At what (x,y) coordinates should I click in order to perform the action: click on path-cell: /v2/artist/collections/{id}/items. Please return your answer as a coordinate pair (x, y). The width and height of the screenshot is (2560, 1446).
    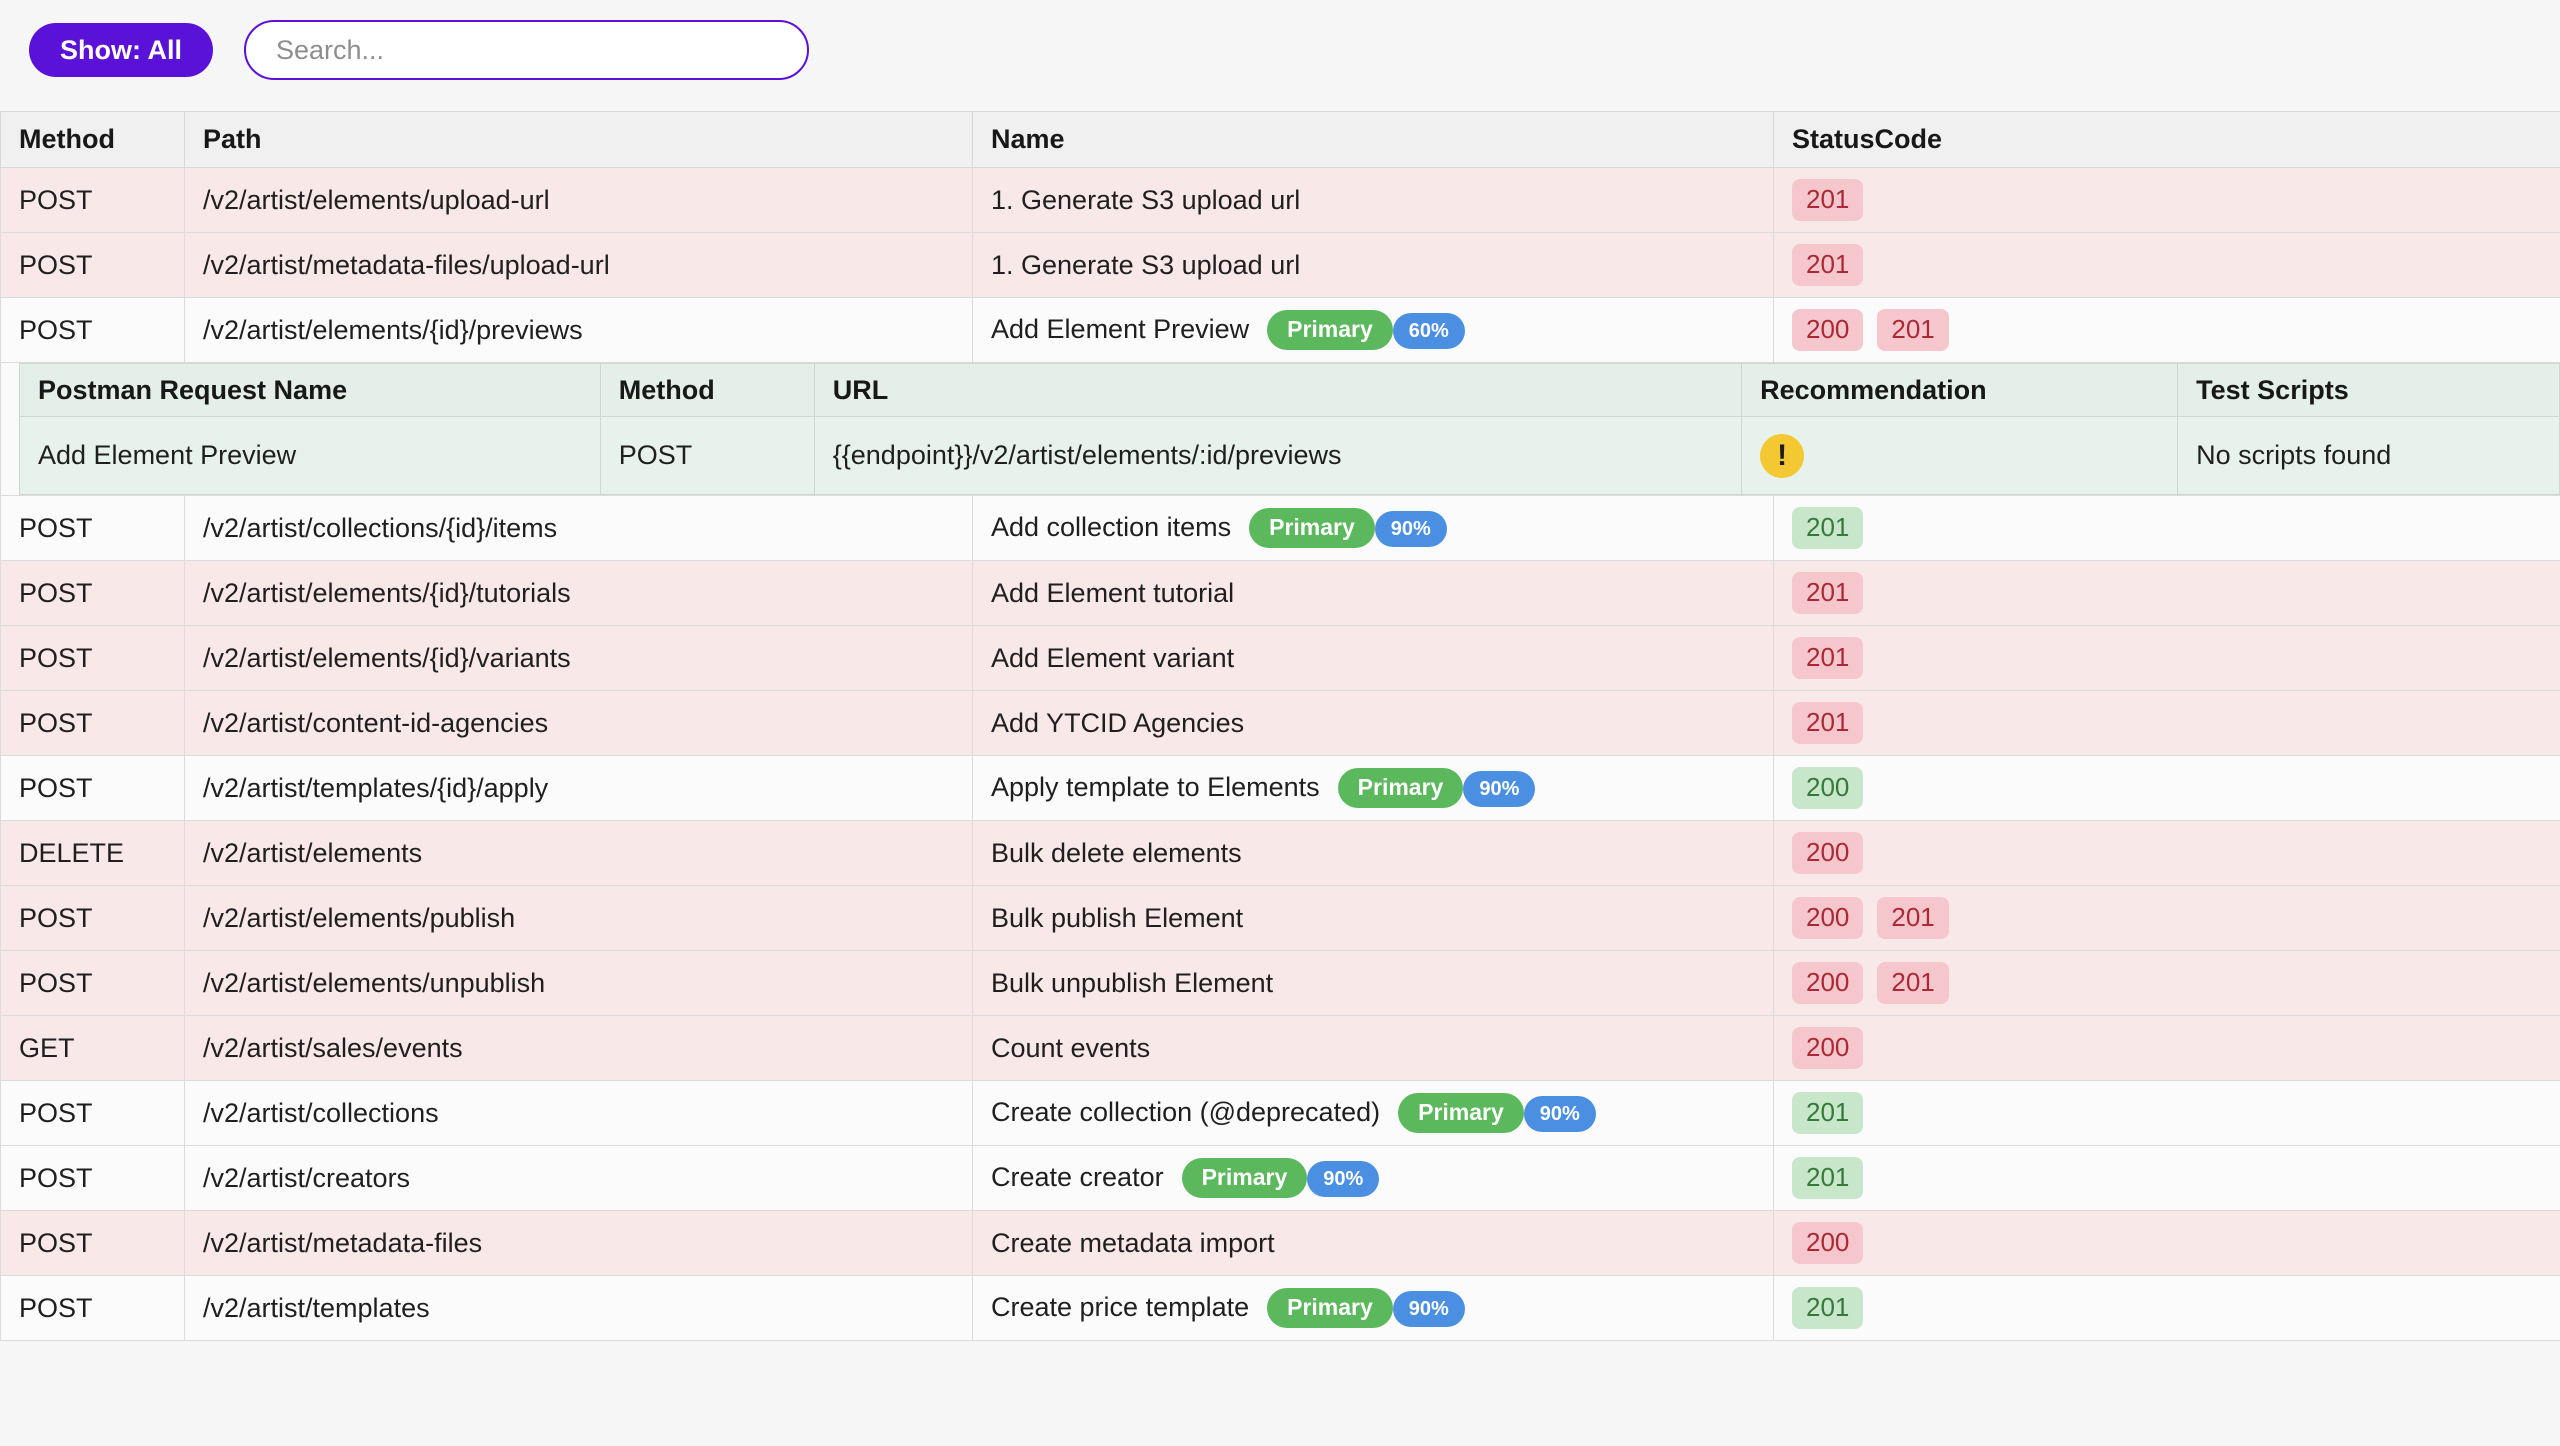
    Looking at the image, I should click on (578, 528).